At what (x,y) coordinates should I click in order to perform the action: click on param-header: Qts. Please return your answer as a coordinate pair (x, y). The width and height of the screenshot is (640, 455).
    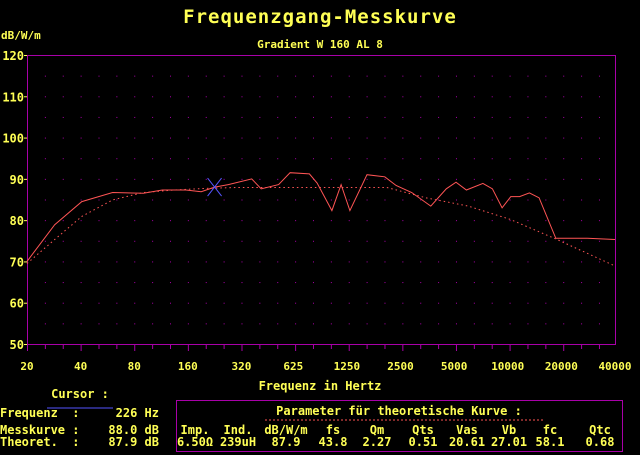
    Looking at the image, I should click on (423, 430).